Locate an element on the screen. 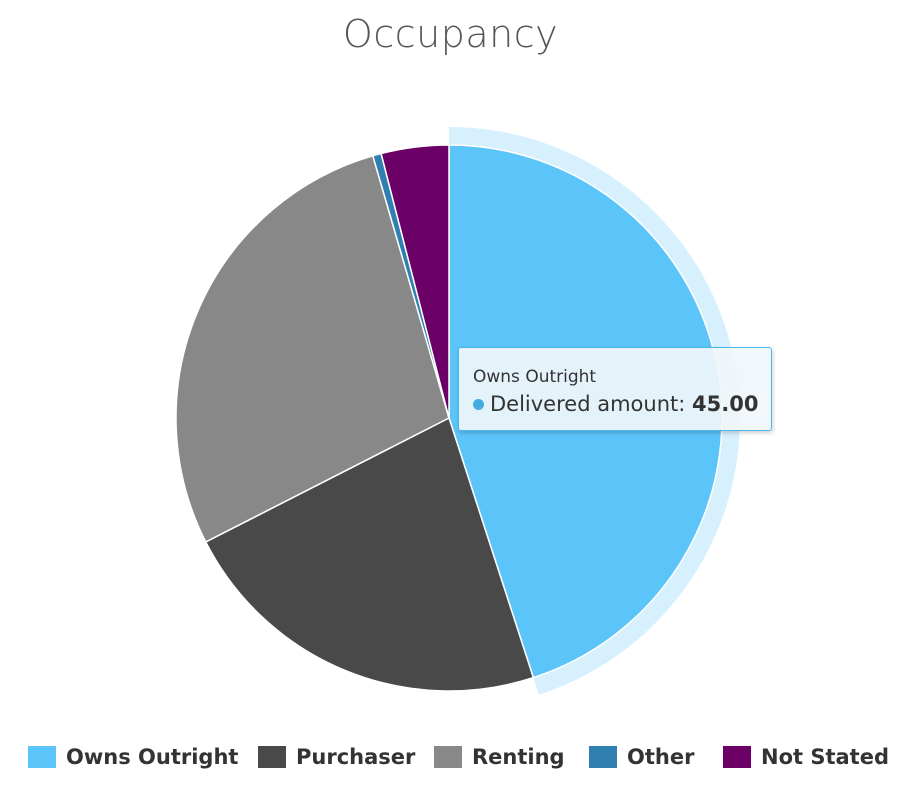 The width and height of the screenshot is (901, 805). tooltip-value: 45.00 is located at coordinates (725, 404).